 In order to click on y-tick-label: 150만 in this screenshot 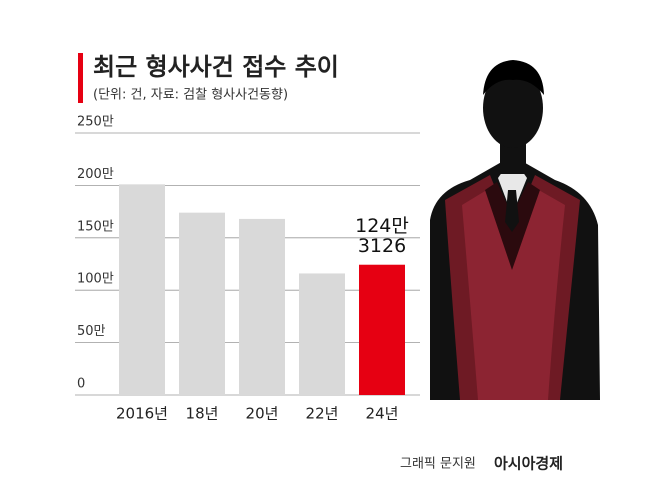, I will do `click(95, 226)`.